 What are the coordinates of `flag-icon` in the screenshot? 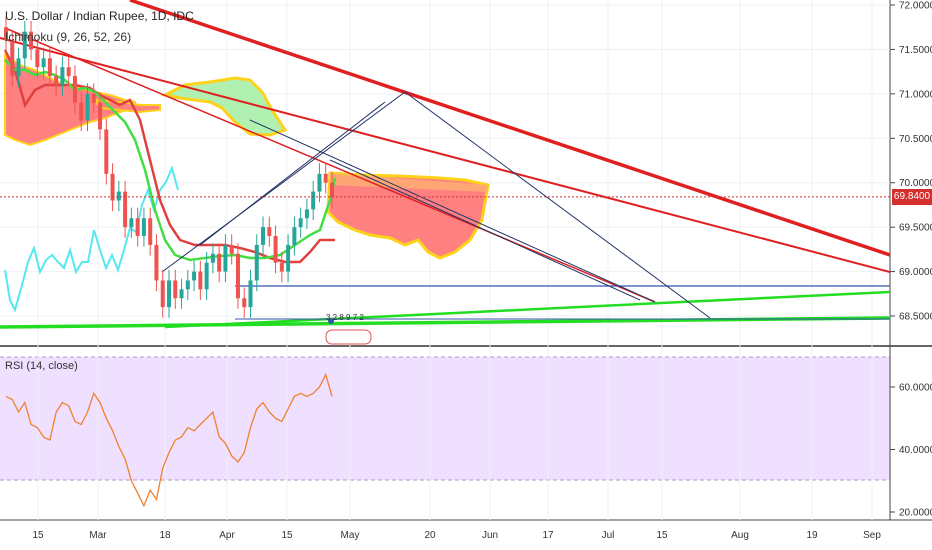 It's located at (331, 321).